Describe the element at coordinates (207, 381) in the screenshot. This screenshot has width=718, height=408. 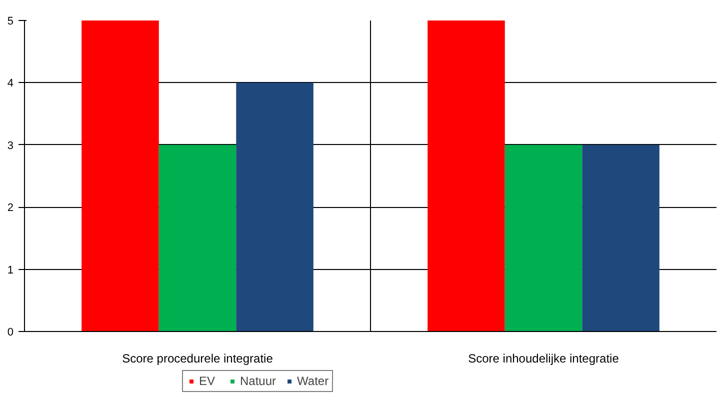
I see `legend-label: EV` at that location.